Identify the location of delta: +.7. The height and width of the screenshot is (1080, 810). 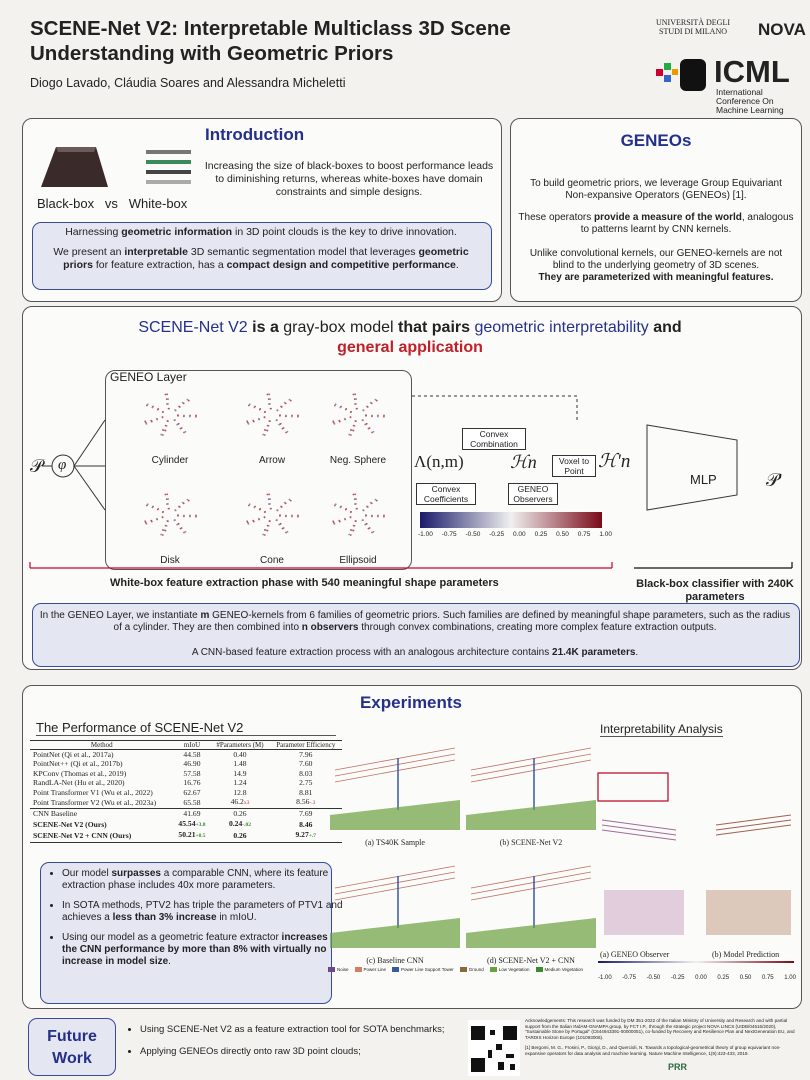
(312, 836).